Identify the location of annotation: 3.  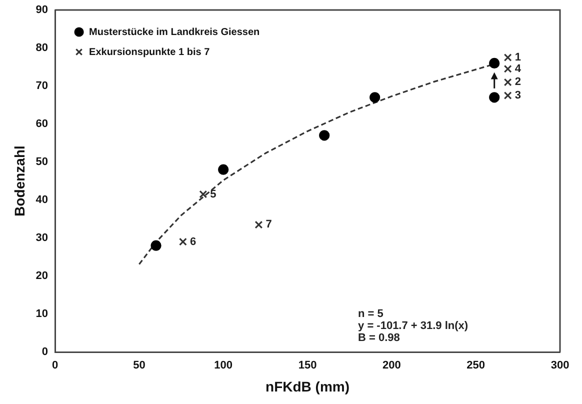
(517, 96).